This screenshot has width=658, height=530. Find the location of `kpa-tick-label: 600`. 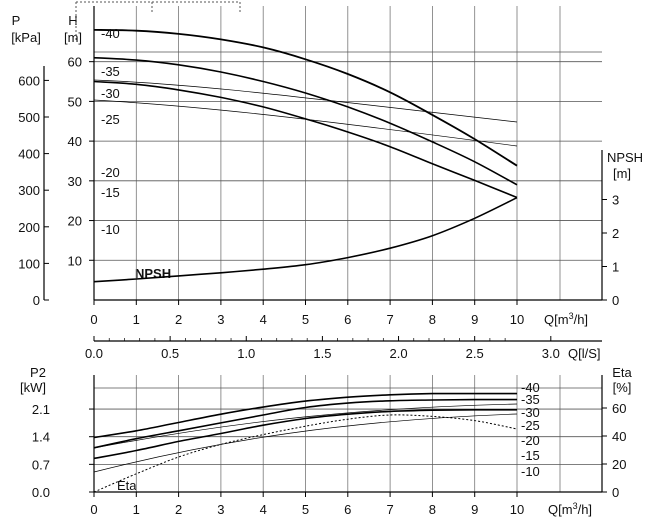

kpa-tick-label: 600 is located at coordinates (29, 80).